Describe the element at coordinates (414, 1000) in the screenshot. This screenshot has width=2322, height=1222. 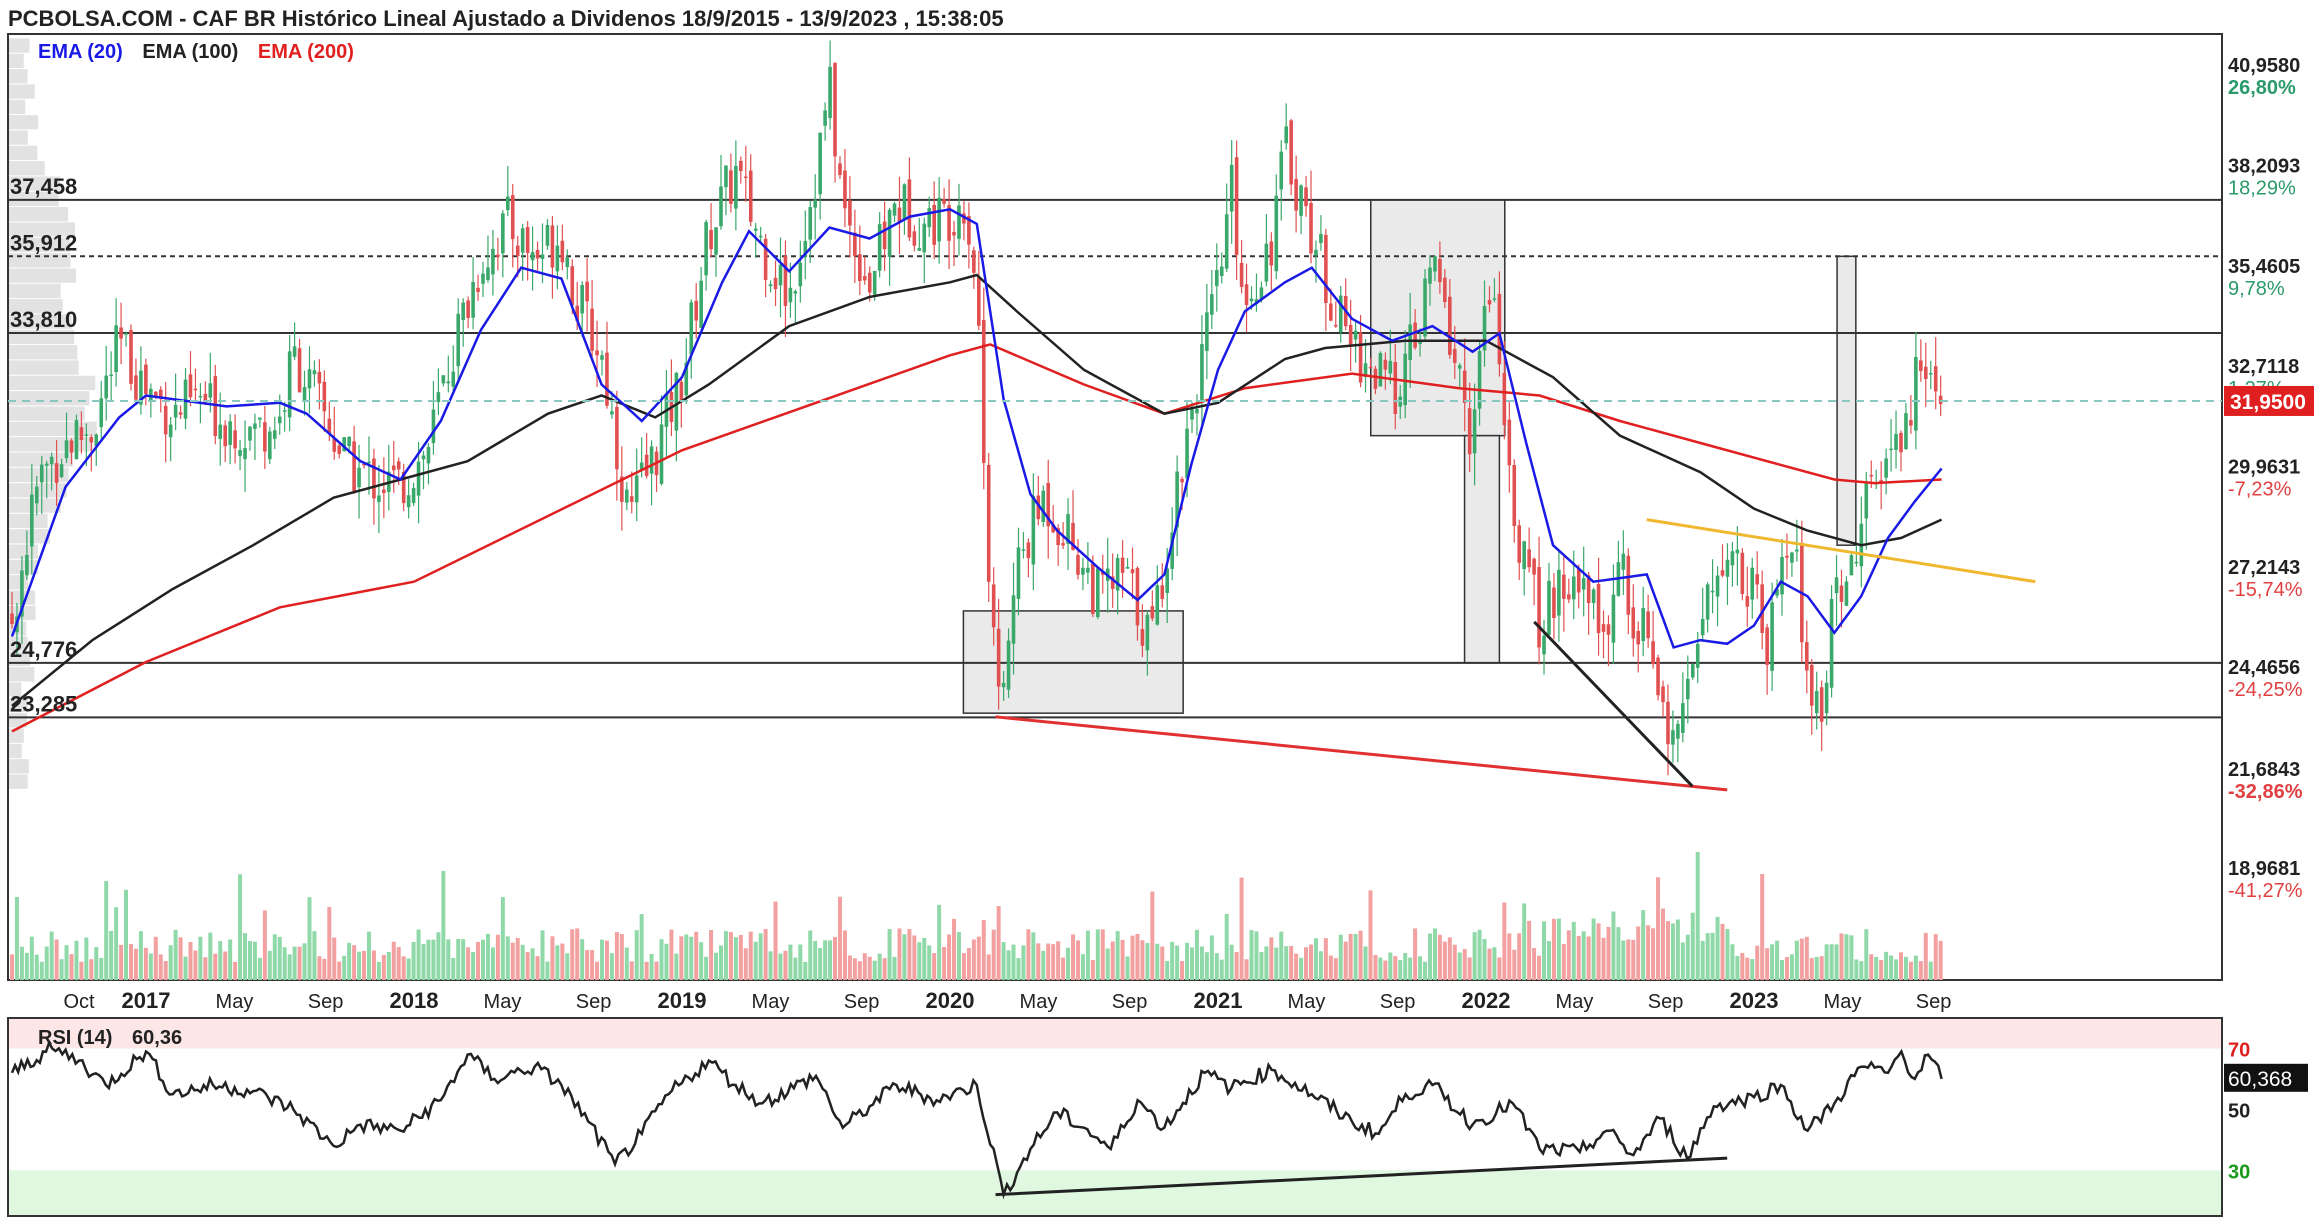
I see `time-axis-label: 2018` at that location.